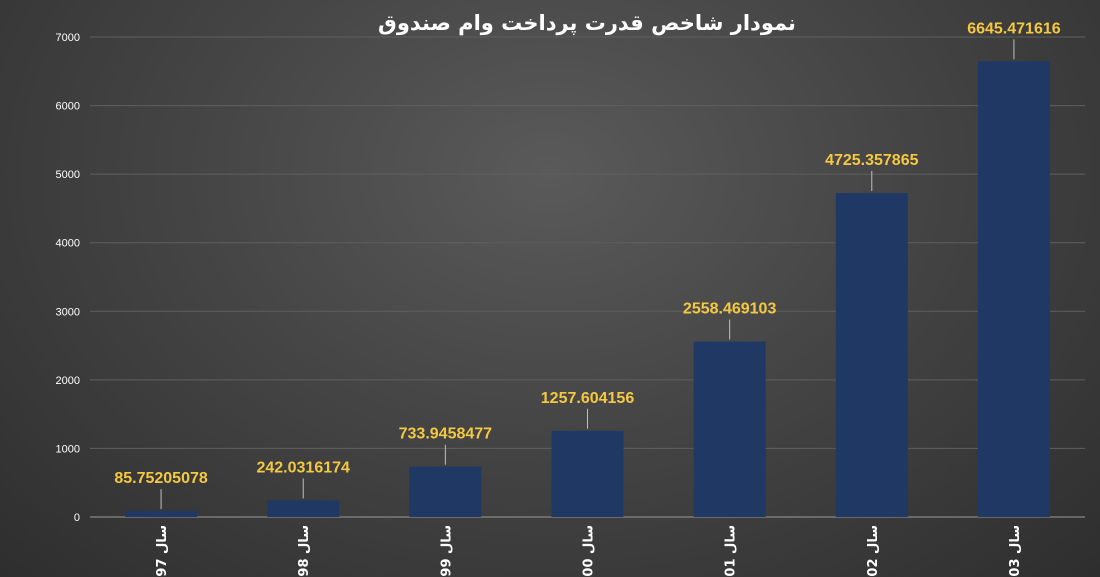 This screenshot has height=577, width=1100. What do you see at coordinates (304, 551) in the screenshot?
I see `x-tick-label: سال 1398` at bounding box center [304, 551].